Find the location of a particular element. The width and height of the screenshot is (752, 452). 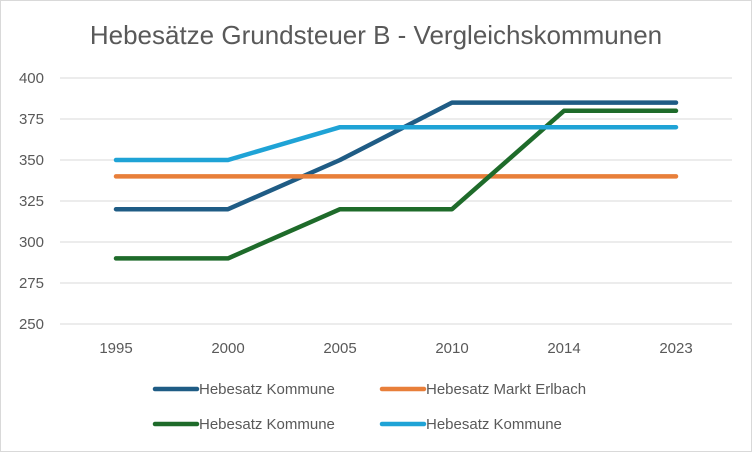

legend-label: Hebesatz Markt Erlbach is located at coordinates (506, 389).